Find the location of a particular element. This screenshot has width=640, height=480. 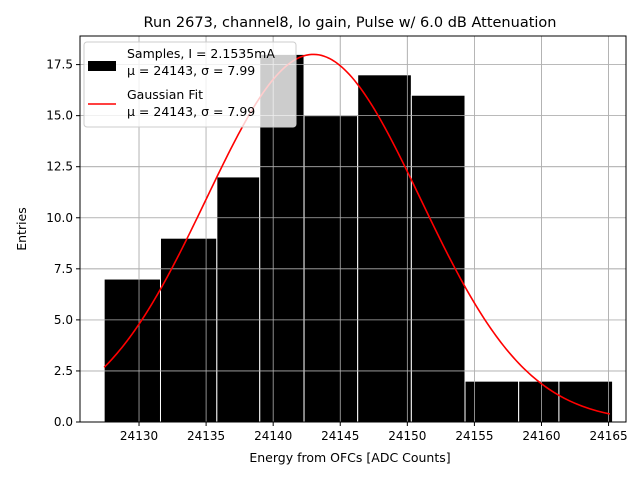

legend-samples-swatch is located at coordinates (102, 66).